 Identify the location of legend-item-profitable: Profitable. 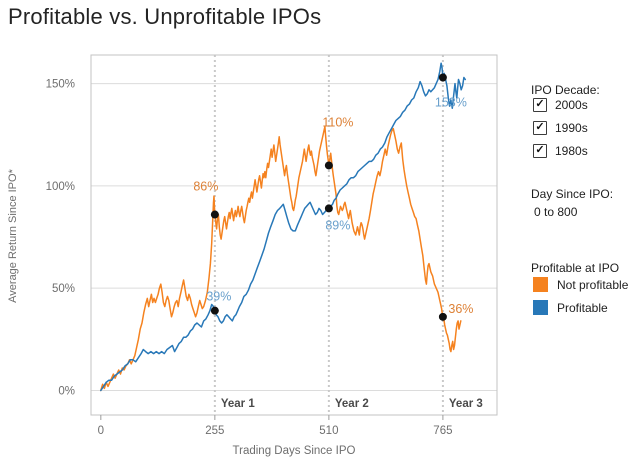
(570, 307).